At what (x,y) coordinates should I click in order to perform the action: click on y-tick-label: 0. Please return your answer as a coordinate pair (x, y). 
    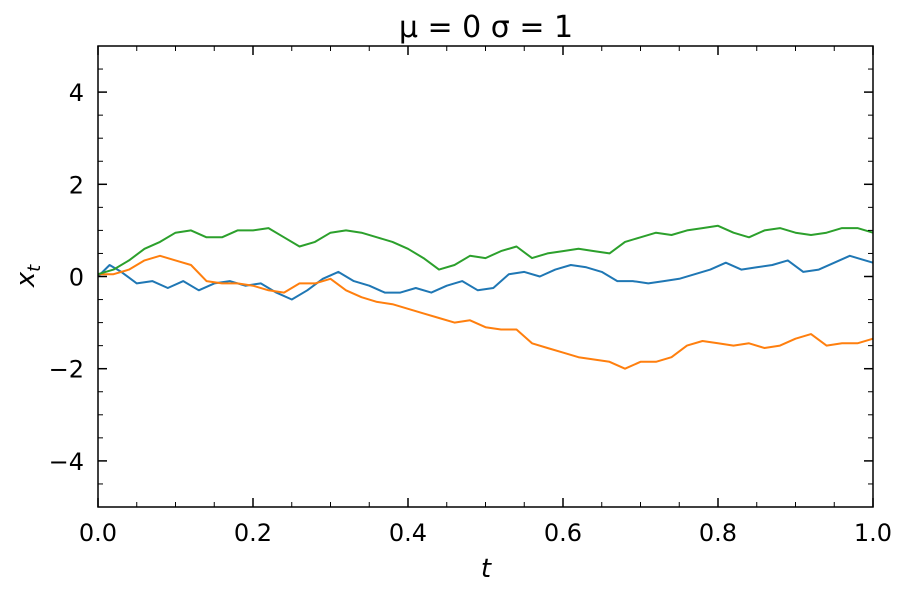
    Looking at the image, I should click on (76, 278).